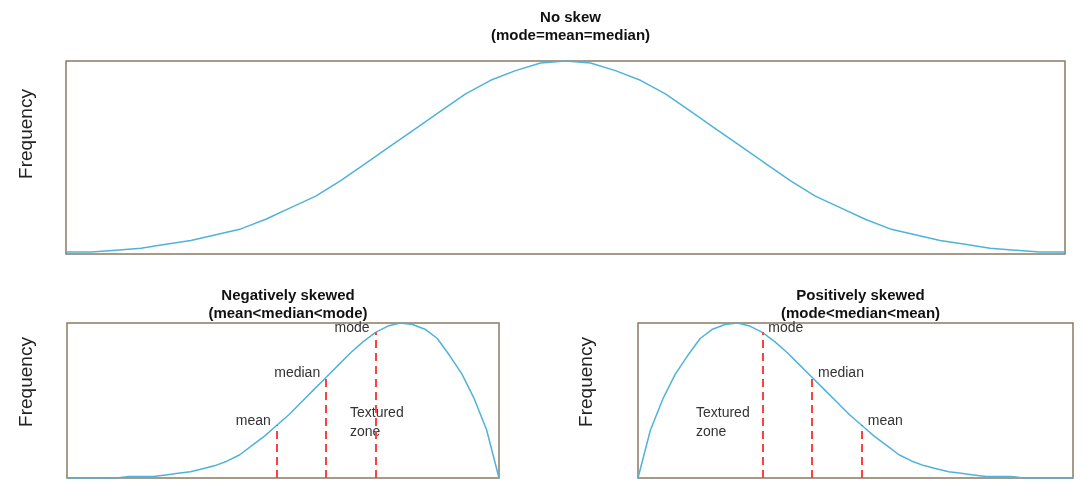 This screenshot has width=1083, height=486. I want to click on chart-title: Positively skewed, so click(860, 294).